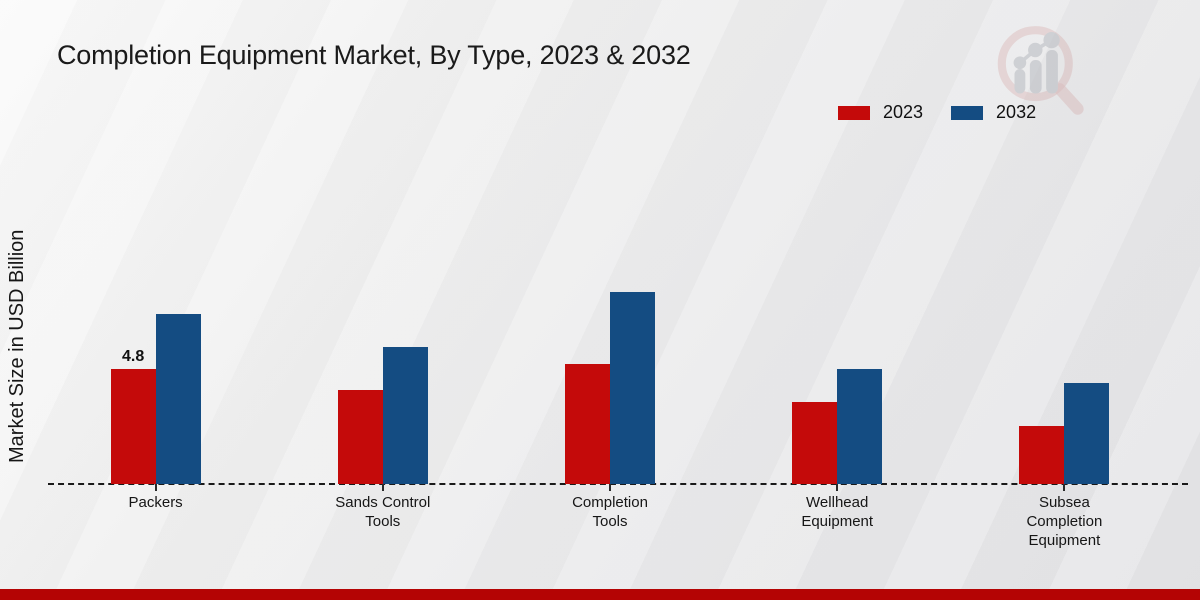 This screenshot has height=600, width=1200. Describe the element at coordinates (1042, 455) in the screenshot. I see `bar-2023-subsea-completion-equipment` at that location.